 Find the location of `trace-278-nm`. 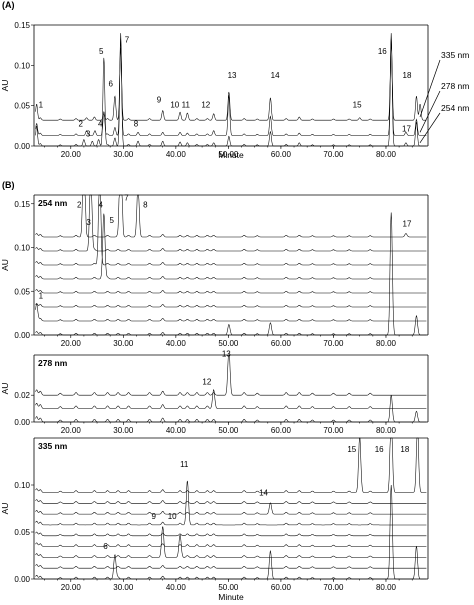

trace-278-nm is located at coordinates (231, 87).